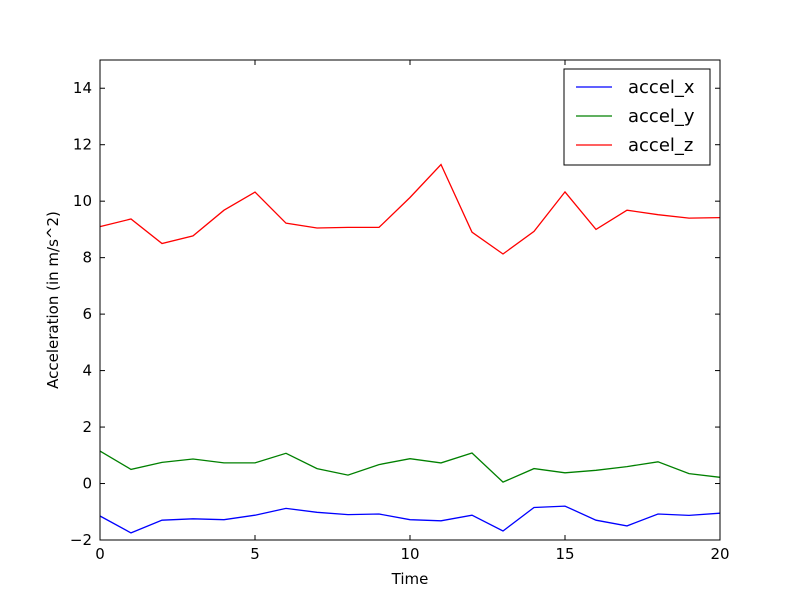 The image size is (800, 600). What do you see at coordinates (87, 427) in the screenshot?
I see `y-tick-label: 2` at bounding box center [87, 427].